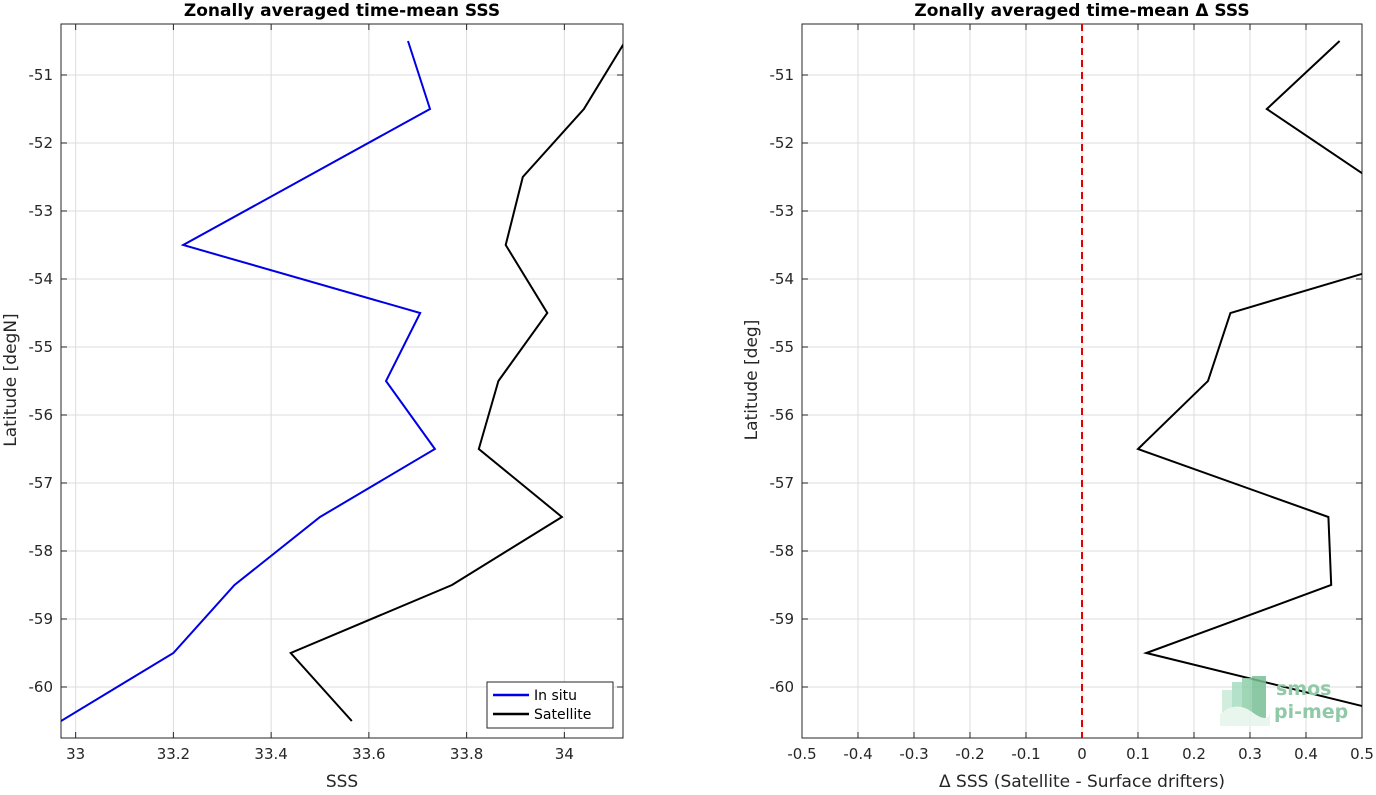 This screenshot has height=795, width=1376. Describe the element at coordinates (562, 715) in the screenshot. I see `legend-entry-label: Satellite` at that location.